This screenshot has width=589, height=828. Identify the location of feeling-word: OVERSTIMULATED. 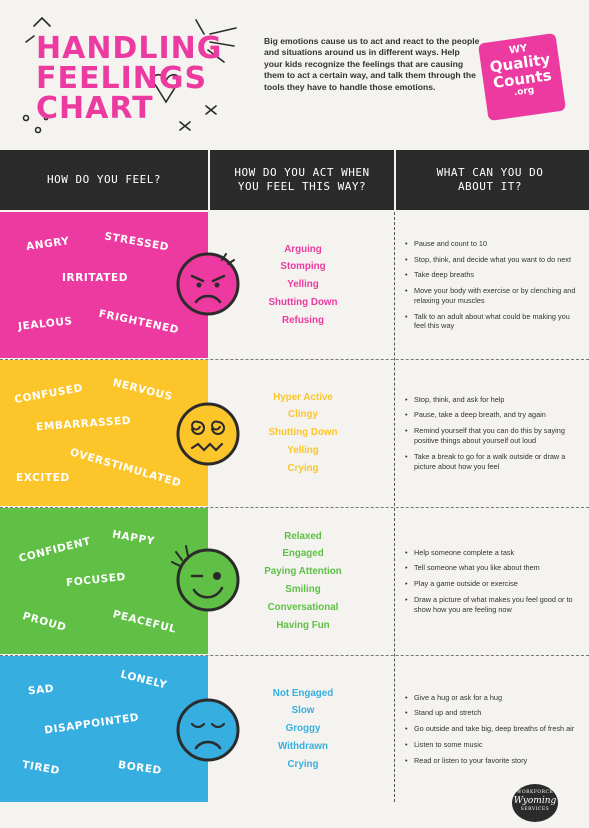
(125, 468).